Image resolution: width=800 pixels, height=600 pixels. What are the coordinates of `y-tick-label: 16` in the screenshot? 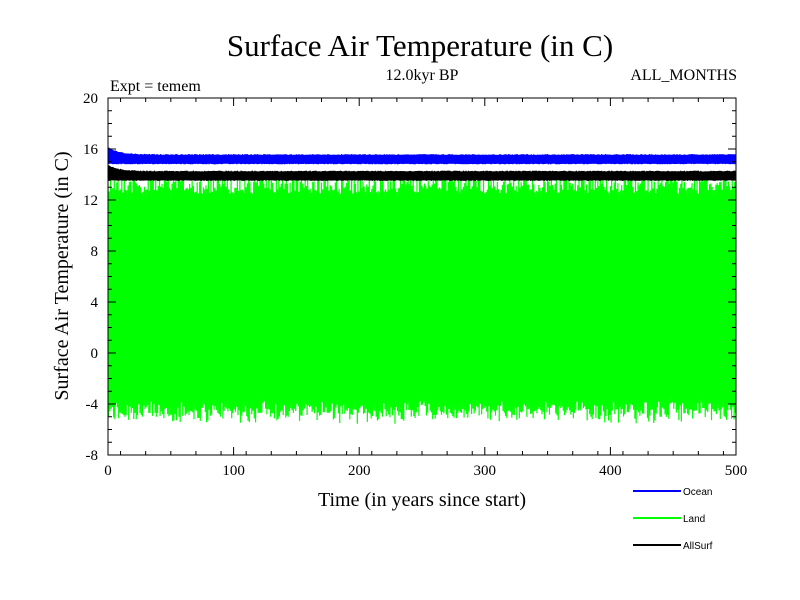 It's located at (91, 150).